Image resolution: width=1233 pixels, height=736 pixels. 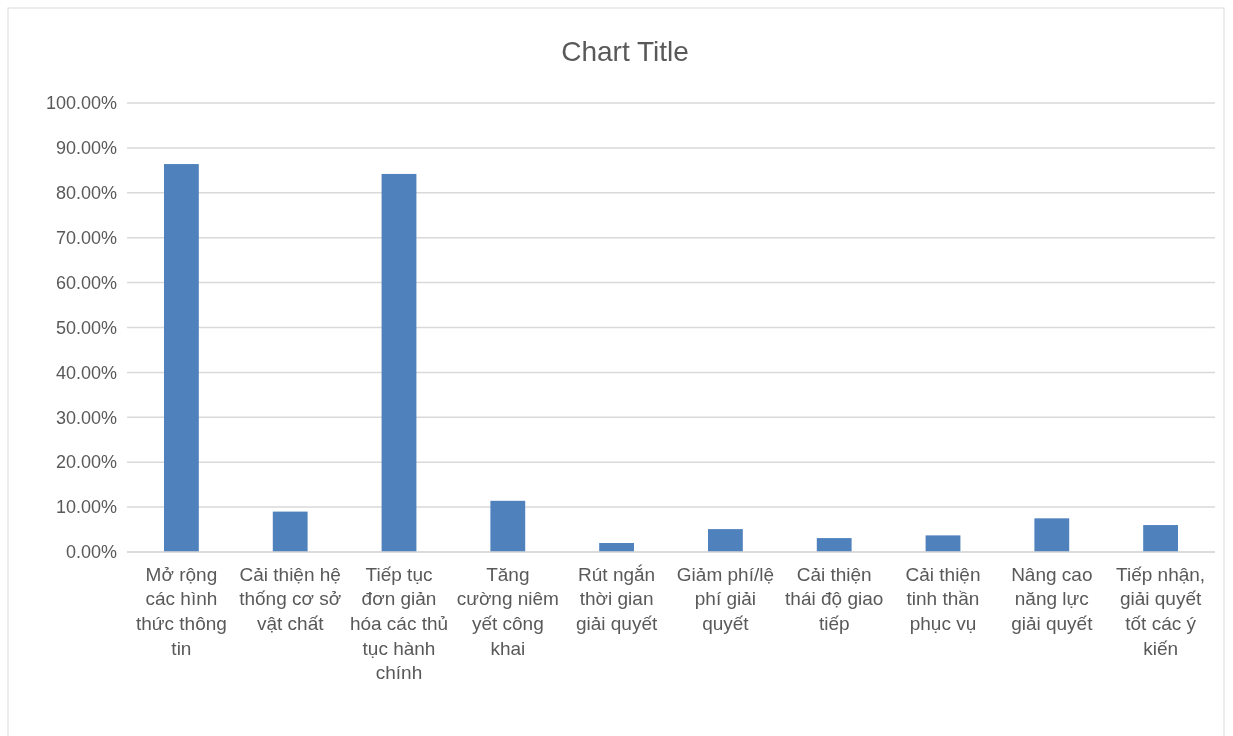 What do you see at coordinates (86, 417) in the screenshot?
I see `y-tick-label: 30.00%` at bounding box center [86, 417].